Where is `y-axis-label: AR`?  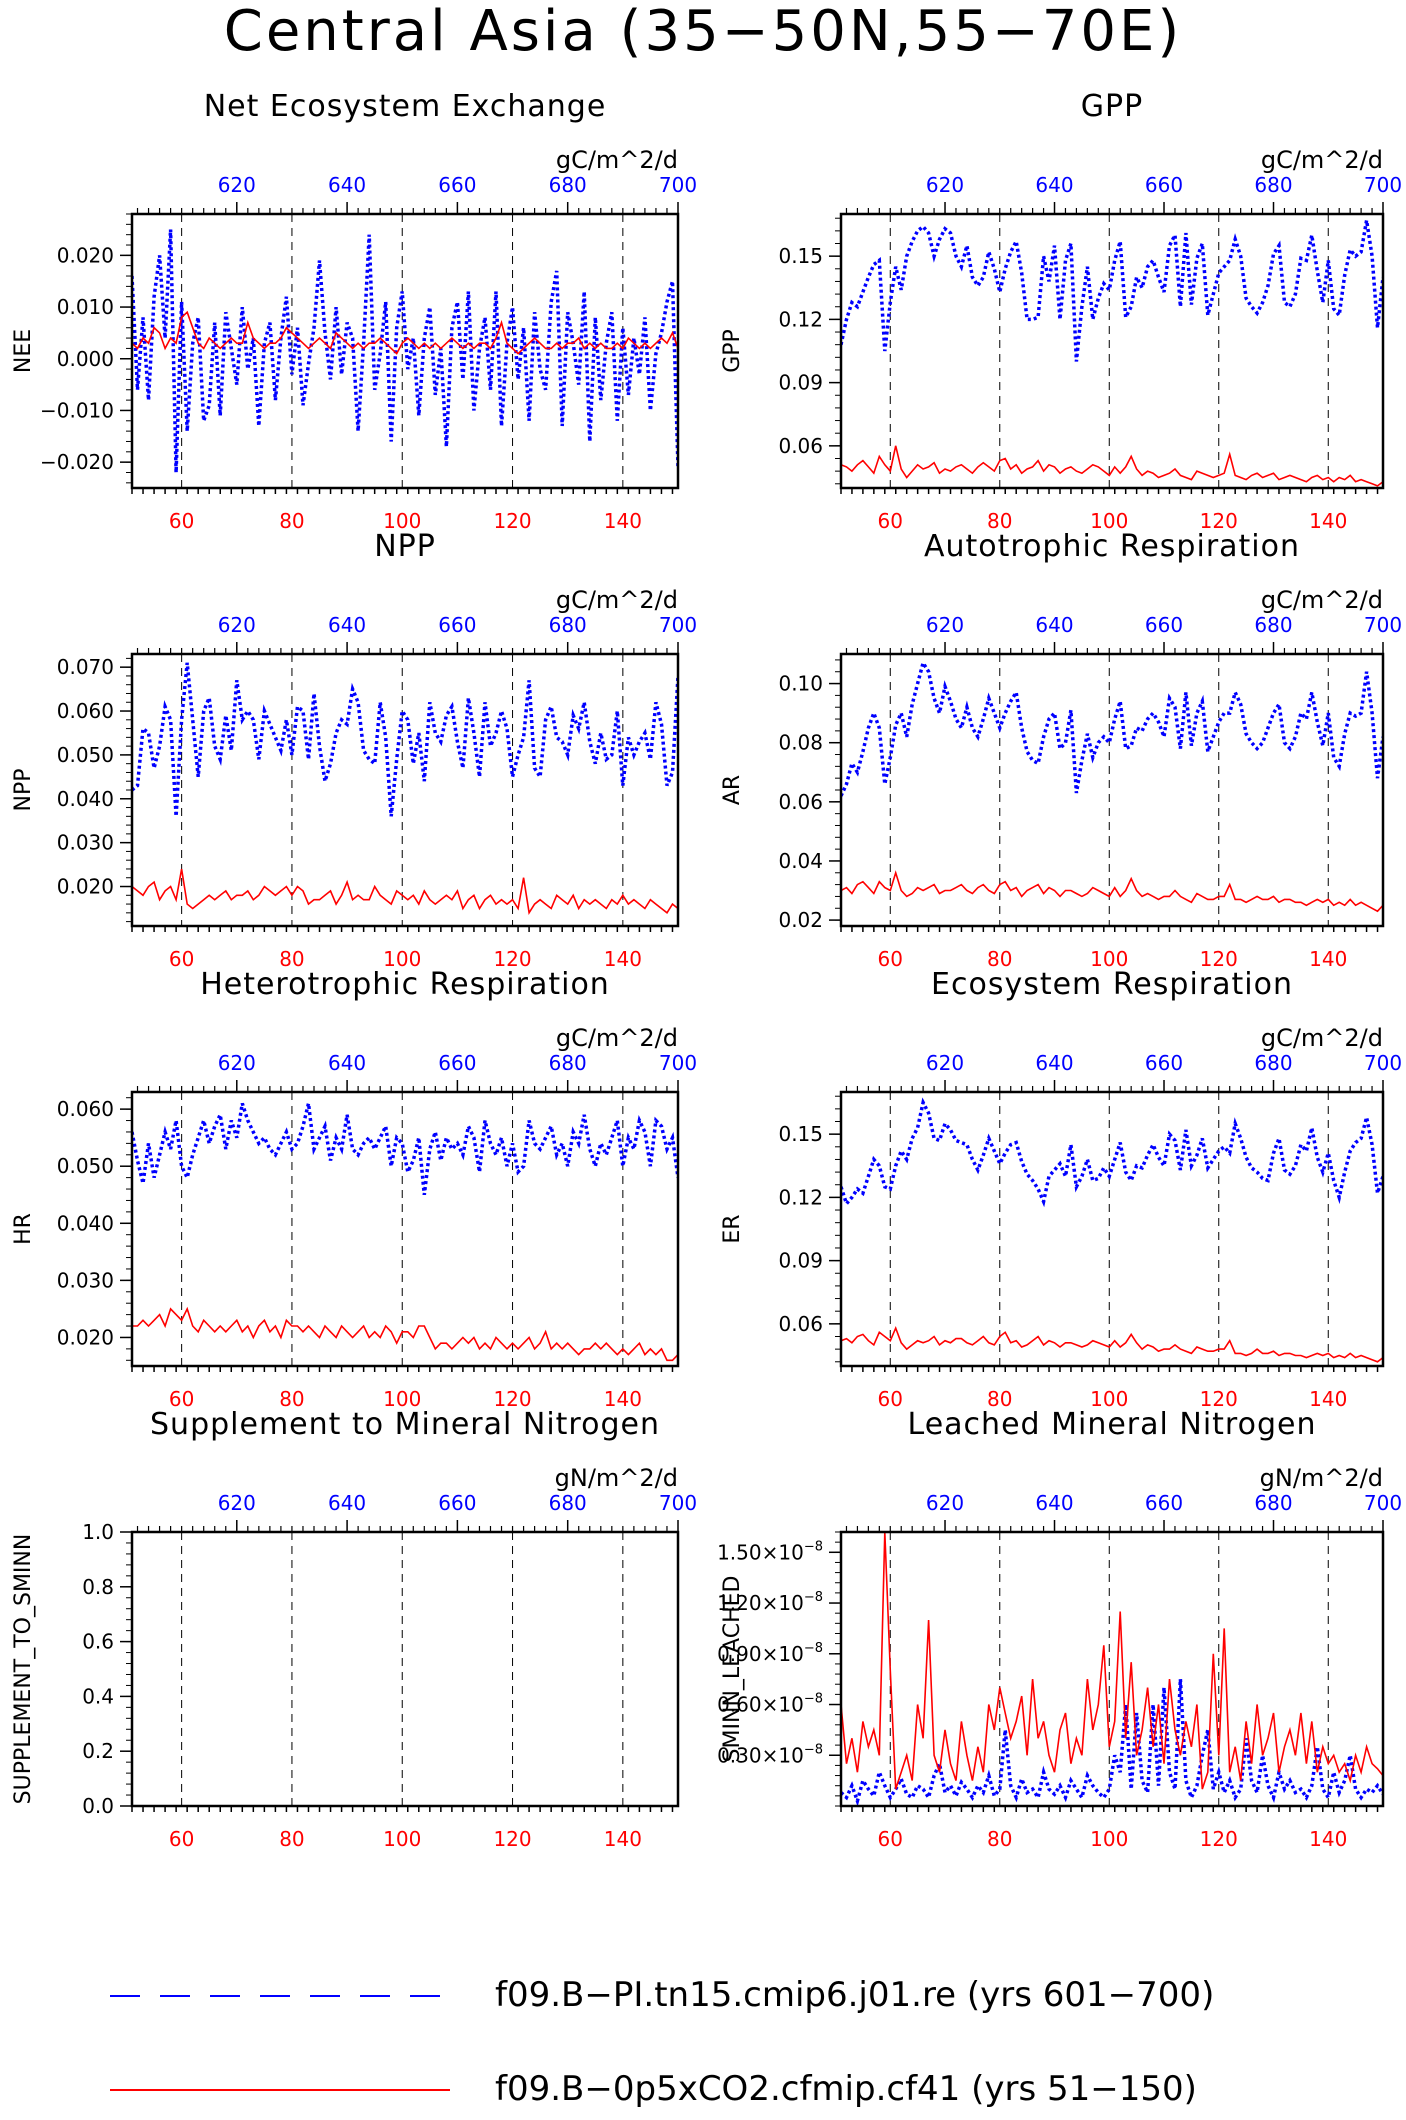 y-axis-label: AR is located at coordinates (732, 790).